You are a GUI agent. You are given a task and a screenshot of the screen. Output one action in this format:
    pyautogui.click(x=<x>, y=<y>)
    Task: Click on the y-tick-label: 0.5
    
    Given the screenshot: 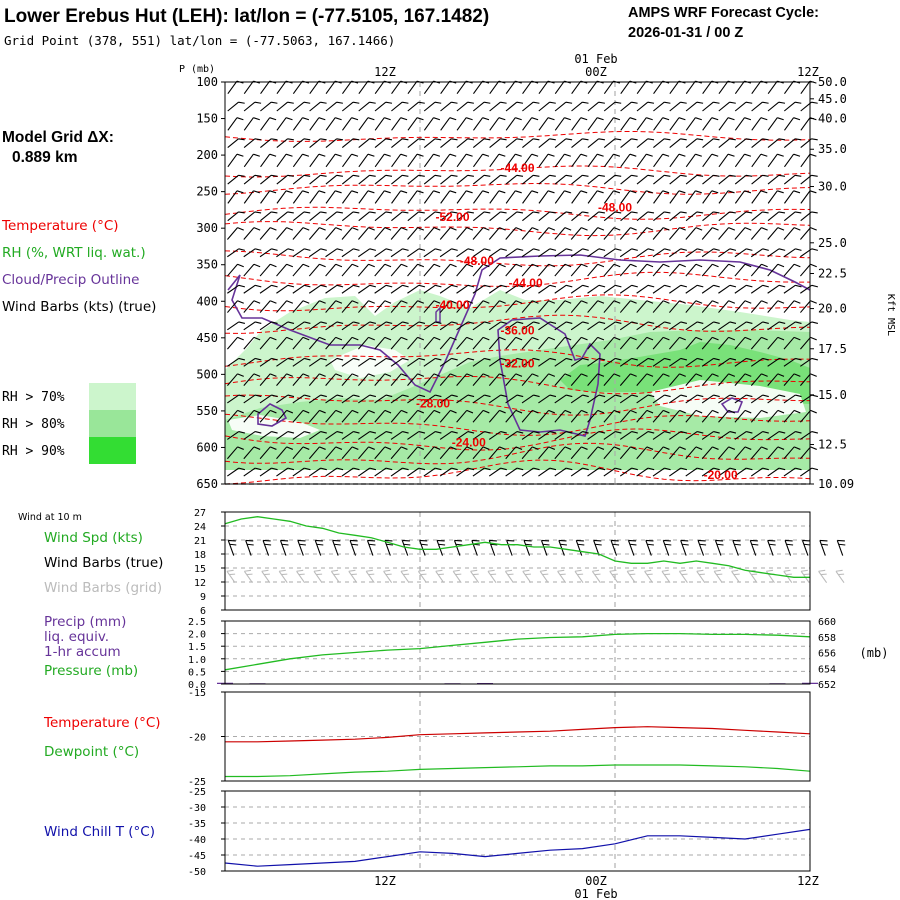 What is the action you would take?
    pyautogui.click(x=197, y=672)
    